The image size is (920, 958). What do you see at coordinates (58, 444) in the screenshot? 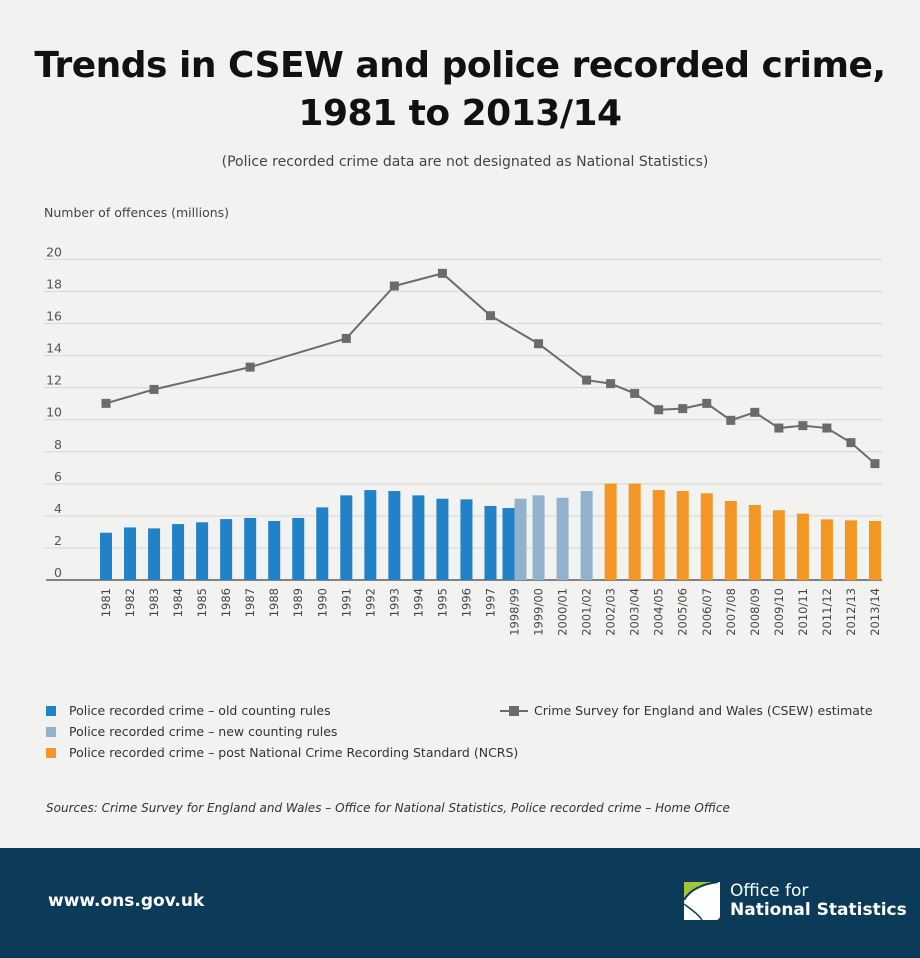
I see `y-tick-label: 8` at bounding box center [58, 444].